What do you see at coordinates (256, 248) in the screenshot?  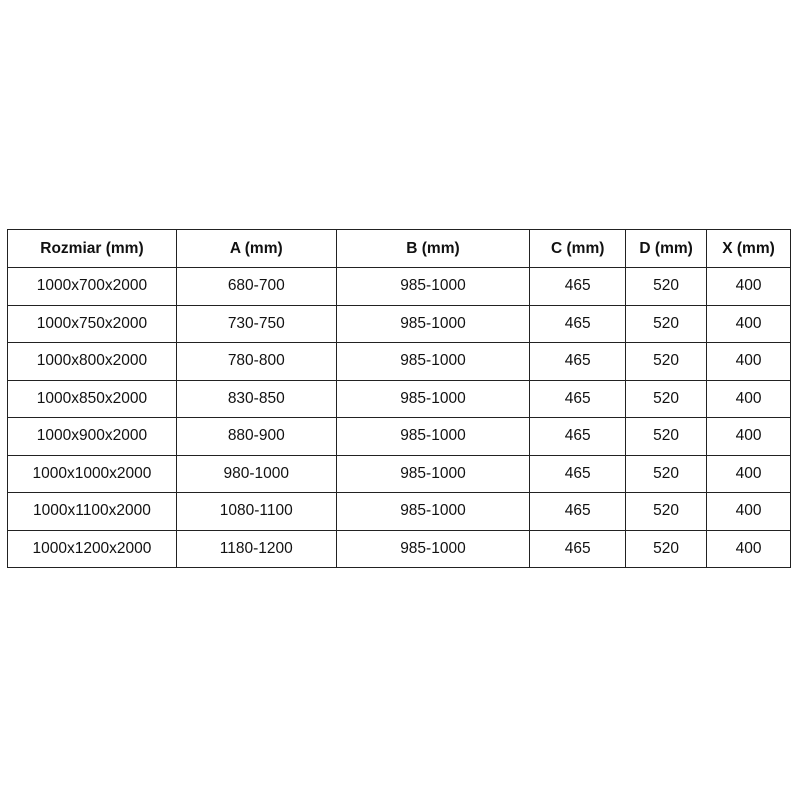 I see `header-a: A (mm)` at bounding box center [256, 248].